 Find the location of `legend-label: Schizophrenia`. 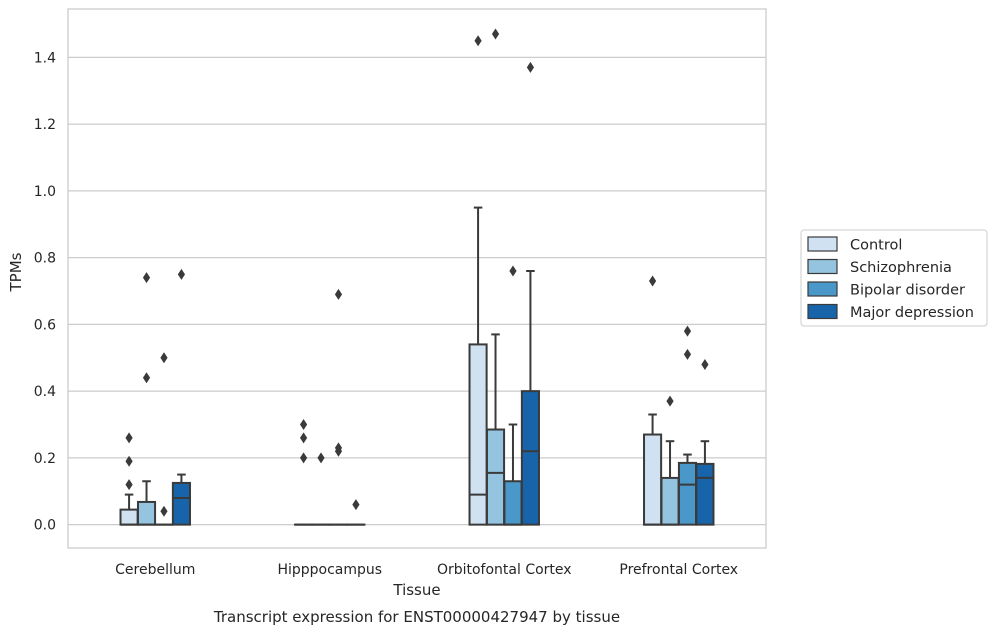

legend-label: Schizophrenia is located at coordinates (901, 268).